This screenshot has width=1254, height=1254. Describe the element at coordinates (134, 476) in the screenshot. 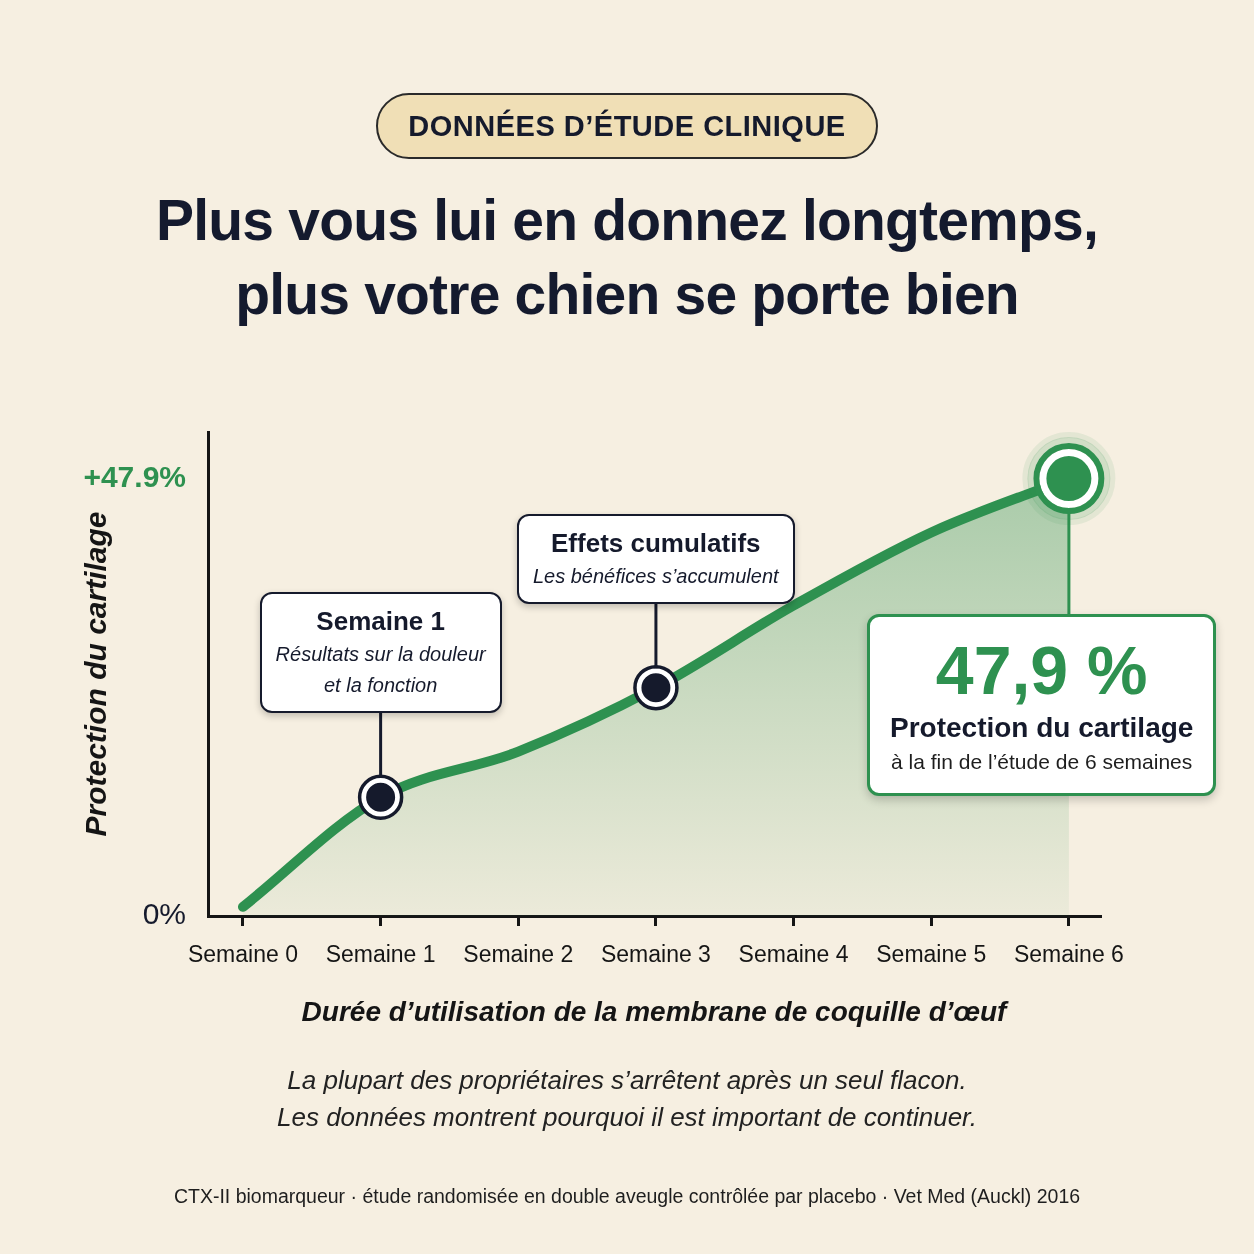

I see `y-tick-label: +47.9%` at that location.